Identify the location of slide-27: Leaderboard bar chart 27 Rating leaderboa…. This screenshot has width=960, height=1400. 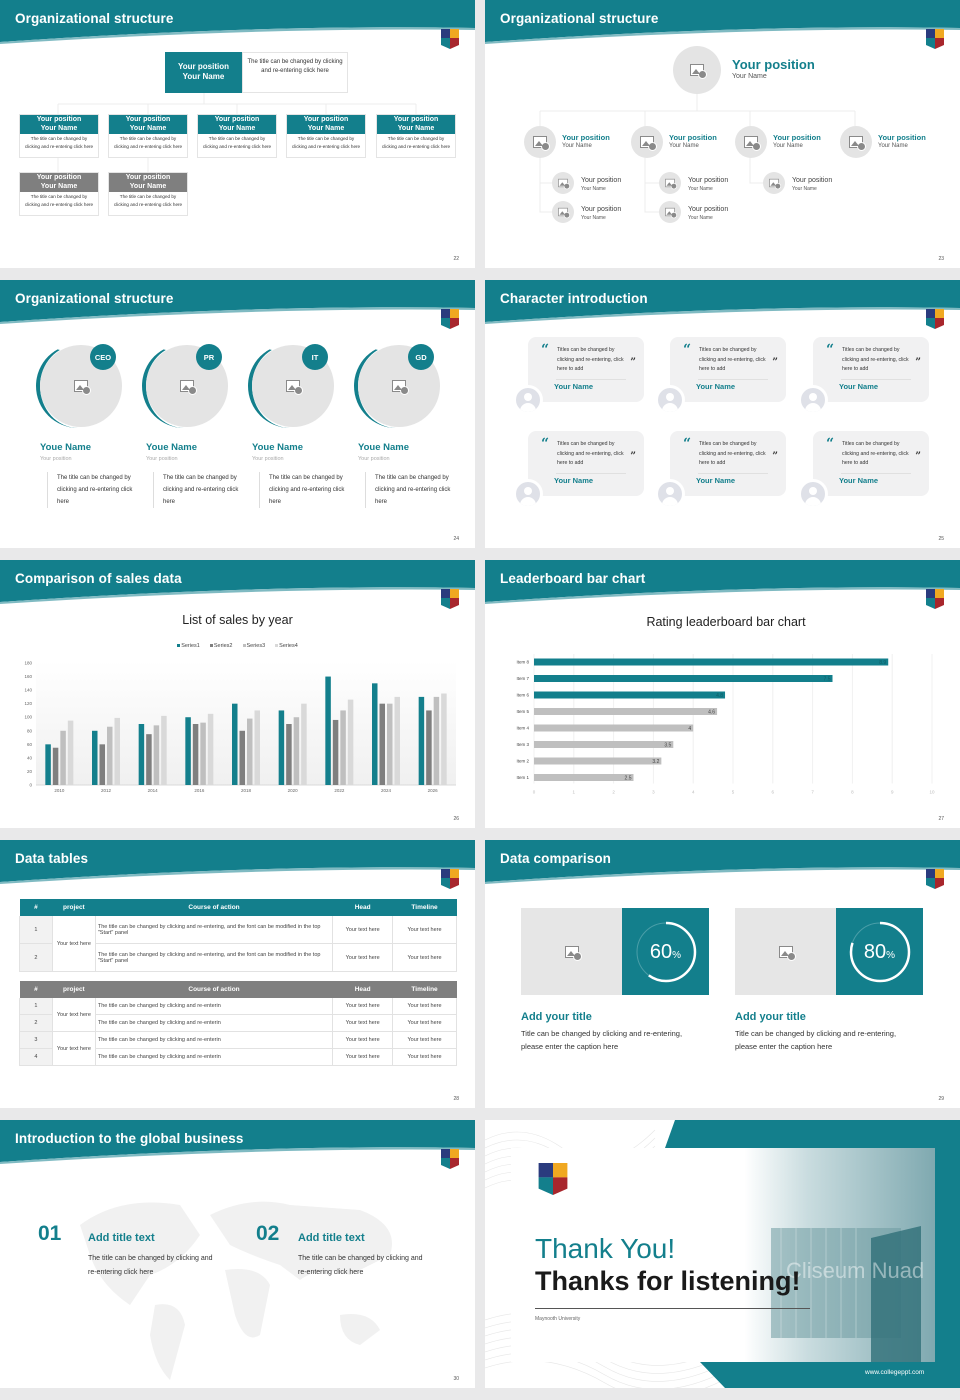
(722, 694).